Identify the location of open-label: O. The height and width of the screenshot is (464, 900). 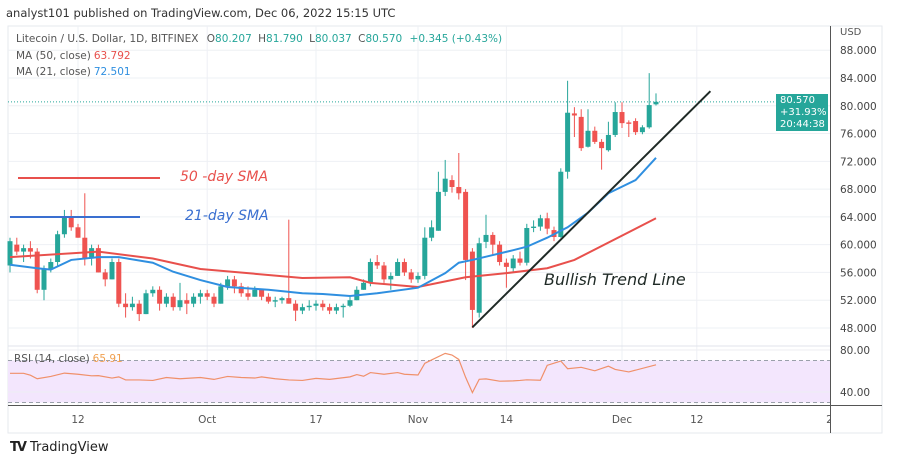
(211, 39).